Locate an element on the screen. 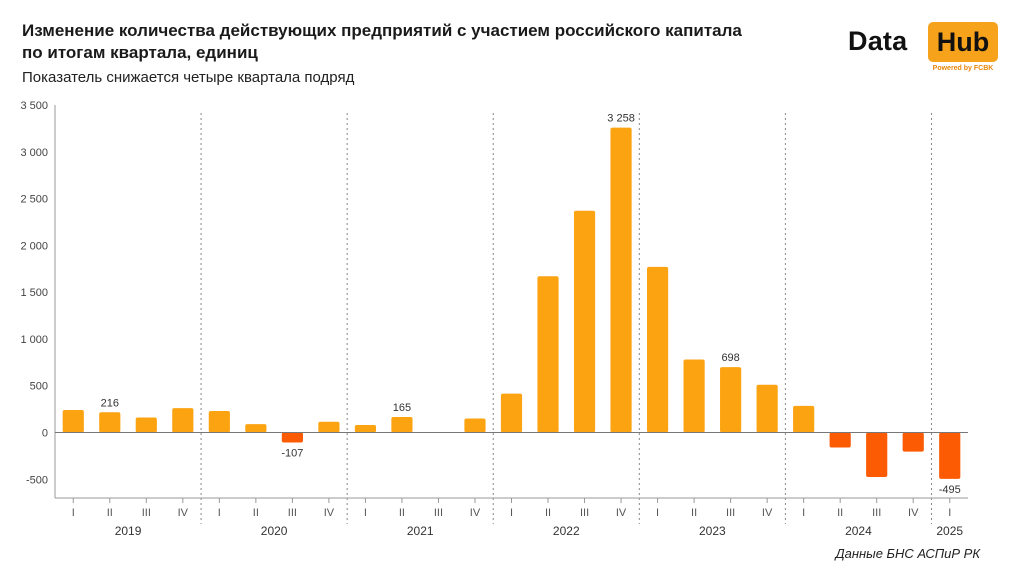 The image size is (1024, 576). data-label: -495 is located at coordinates (950, 490).